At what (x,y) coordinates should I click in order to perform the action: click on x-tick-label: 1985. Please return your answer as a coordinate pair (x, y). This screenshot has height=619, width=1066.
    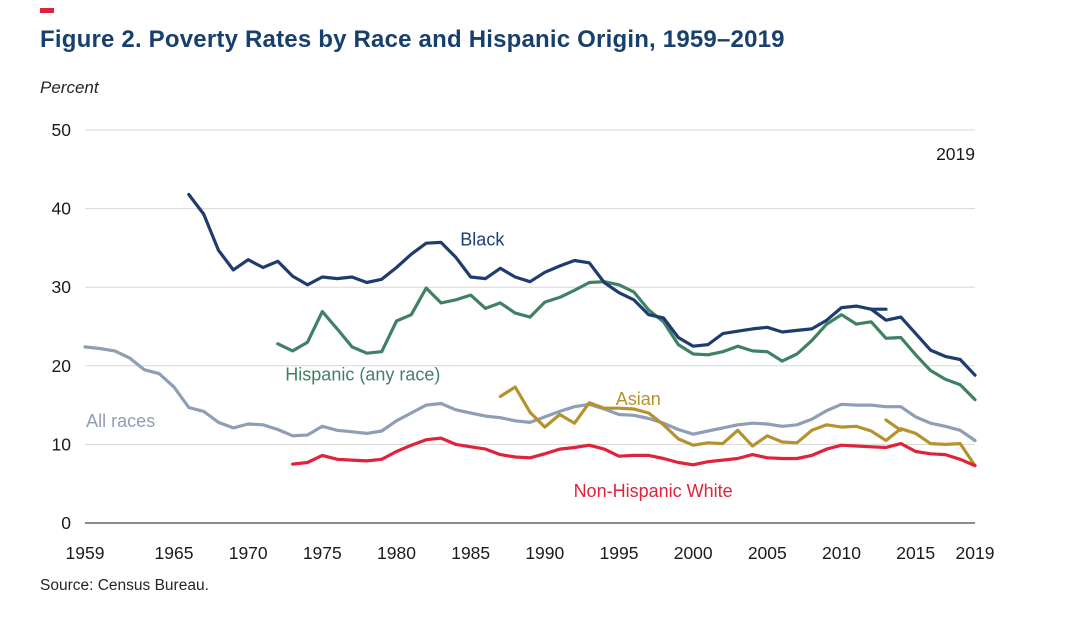
    Looking at the image, I should click on (470, 553).